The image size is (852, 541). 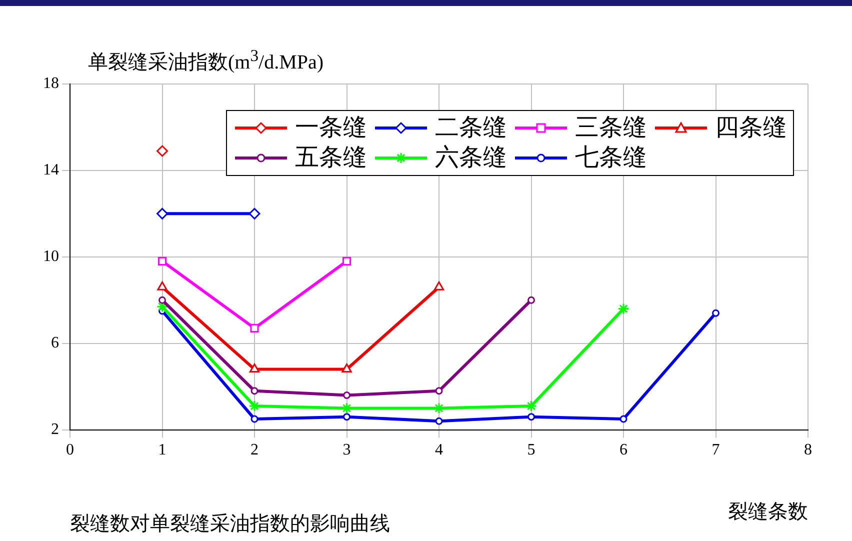 I want to click on legend-label: 六条缝, so click(x=471, y=158).